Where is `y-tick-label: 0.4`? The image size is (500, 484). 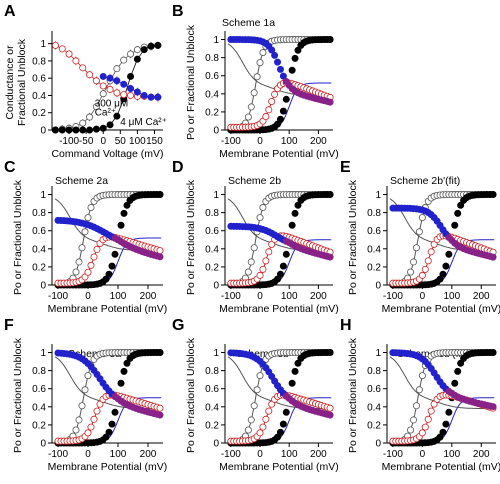
y-tick-label: 0.4 is located at coordinates (374, 249).